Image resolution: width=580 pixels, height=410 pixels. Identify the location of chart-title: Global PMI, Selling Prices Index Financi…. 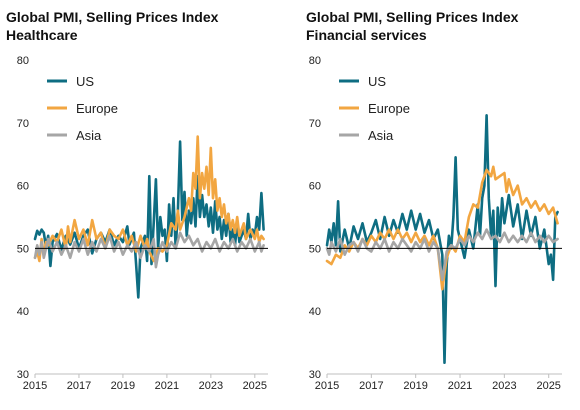
(412, 26).